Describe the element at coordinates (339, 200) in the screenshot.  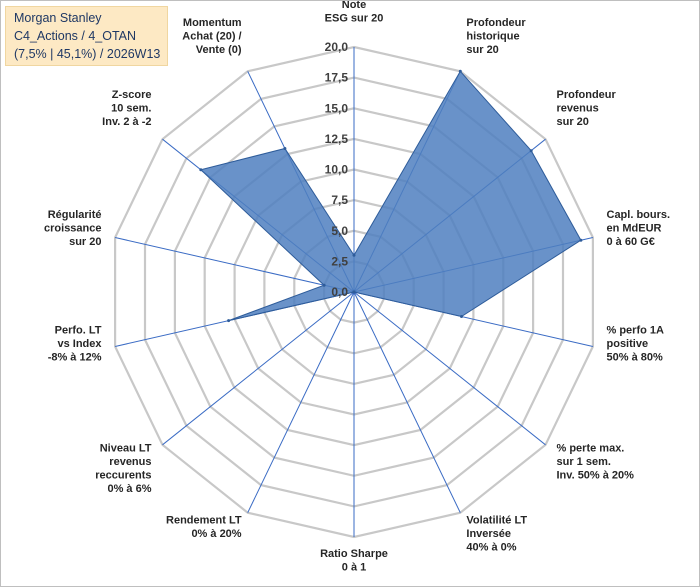
I see `tick-label: 7,5` at that location.